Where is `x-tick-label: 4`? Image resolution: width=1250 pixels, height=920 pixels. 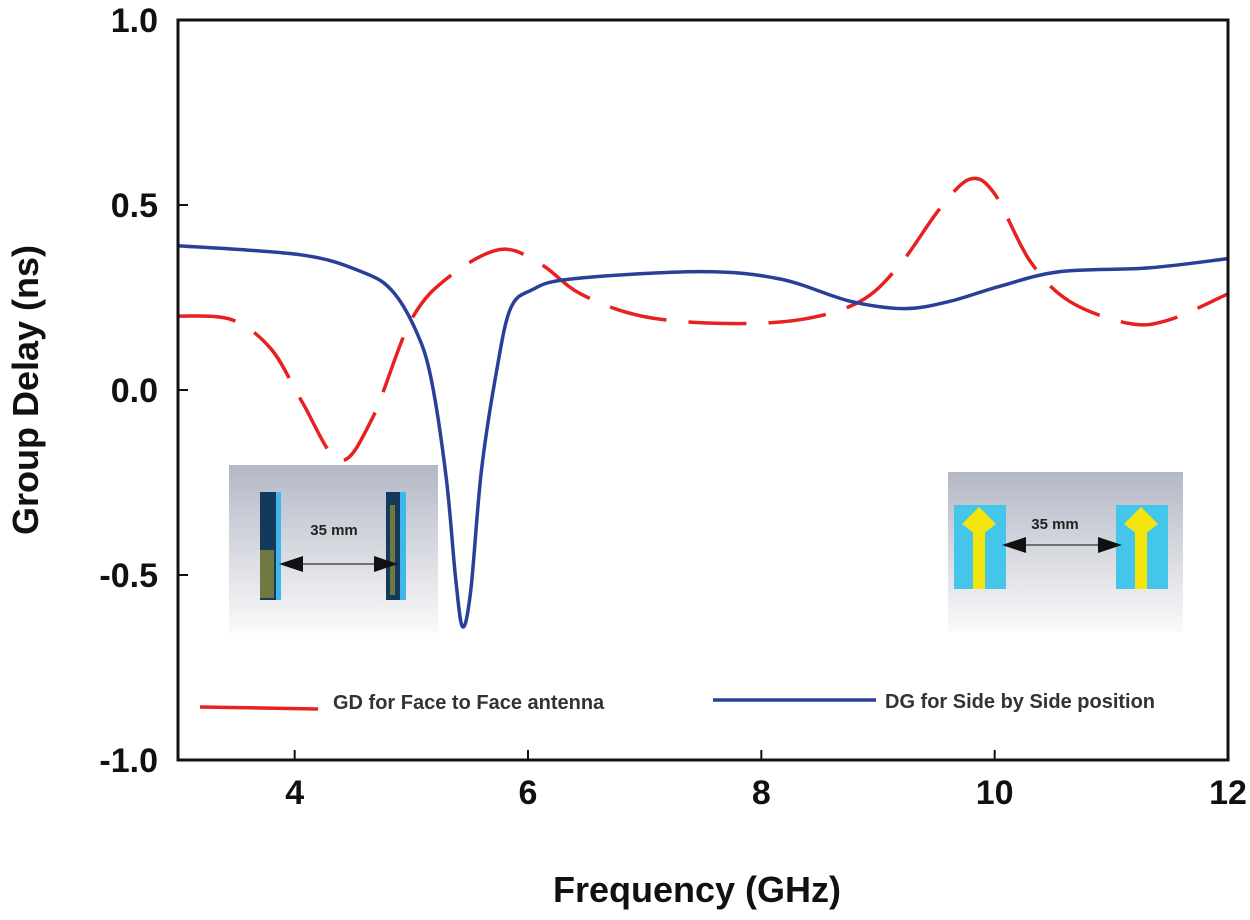
x-tick-label: 4 is located at coordinates (294, 793).